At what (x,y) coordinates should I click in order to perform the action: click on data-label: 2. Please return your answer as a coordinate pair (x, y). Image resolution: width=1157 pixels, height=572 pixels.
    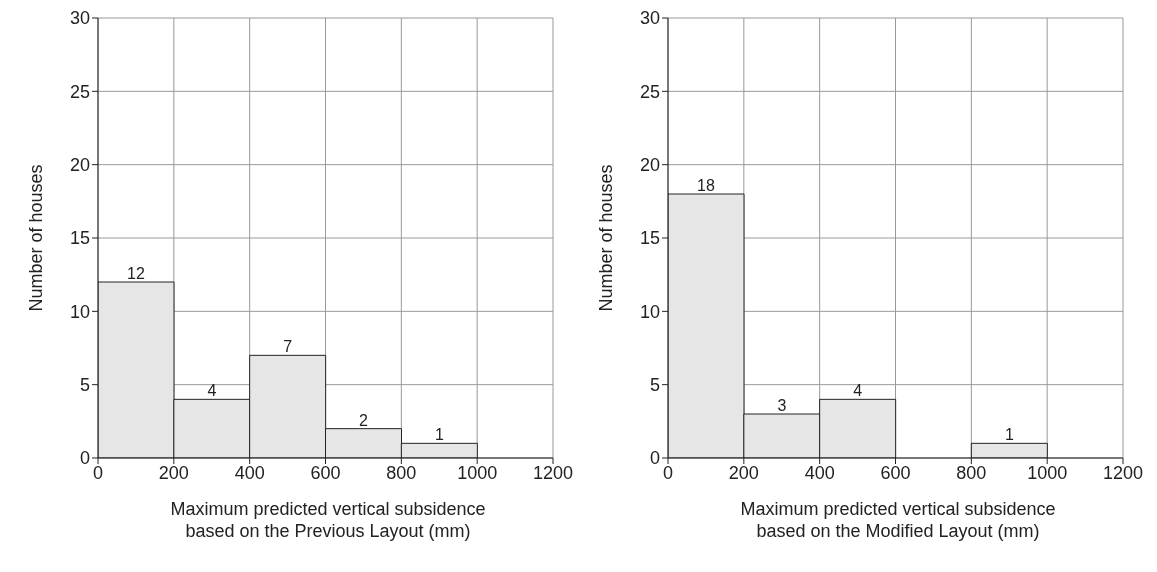
    Looking at the image, I should click on (364, 420).